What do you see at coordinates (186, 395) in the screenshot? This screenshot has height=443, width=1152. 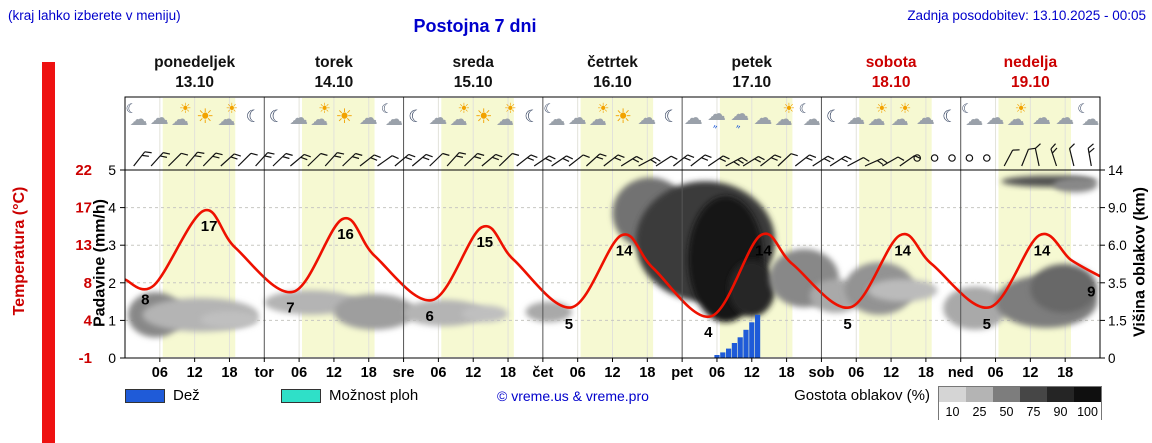 I see `rain-legend-label: Dež` at bounding box center [186, 395].